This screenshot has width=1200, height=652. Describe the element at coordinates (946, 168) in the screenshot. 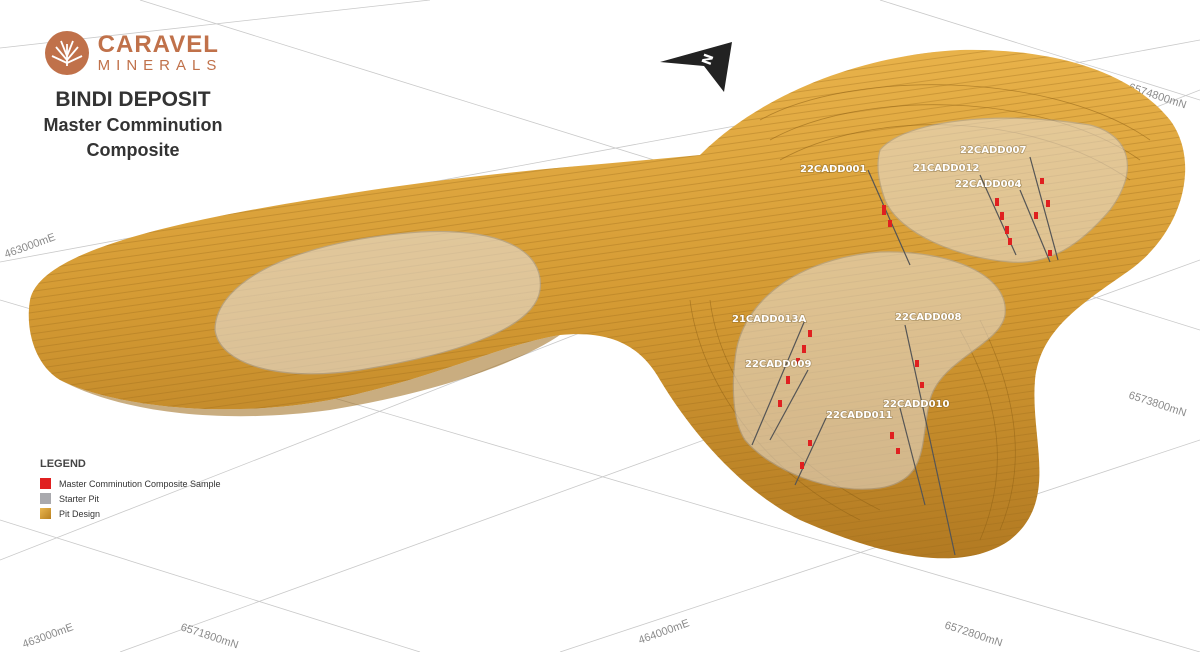

I see `drill-hole-label: 21CADD012` at that location.